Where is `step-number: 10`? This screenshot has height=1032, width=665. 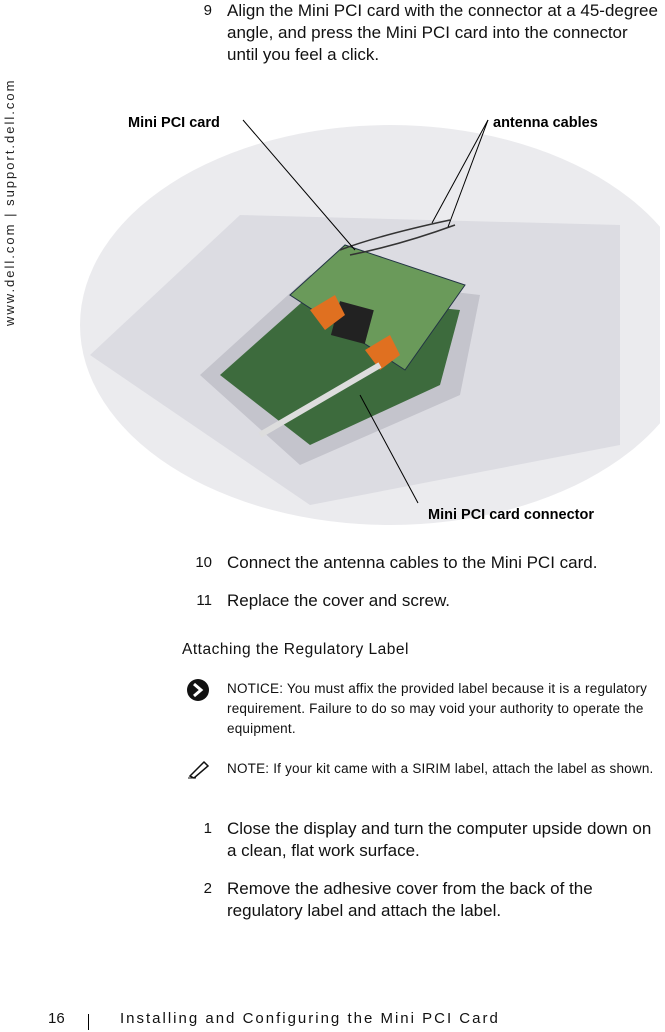
step-number: 10 is located at coordinates (203, 562).